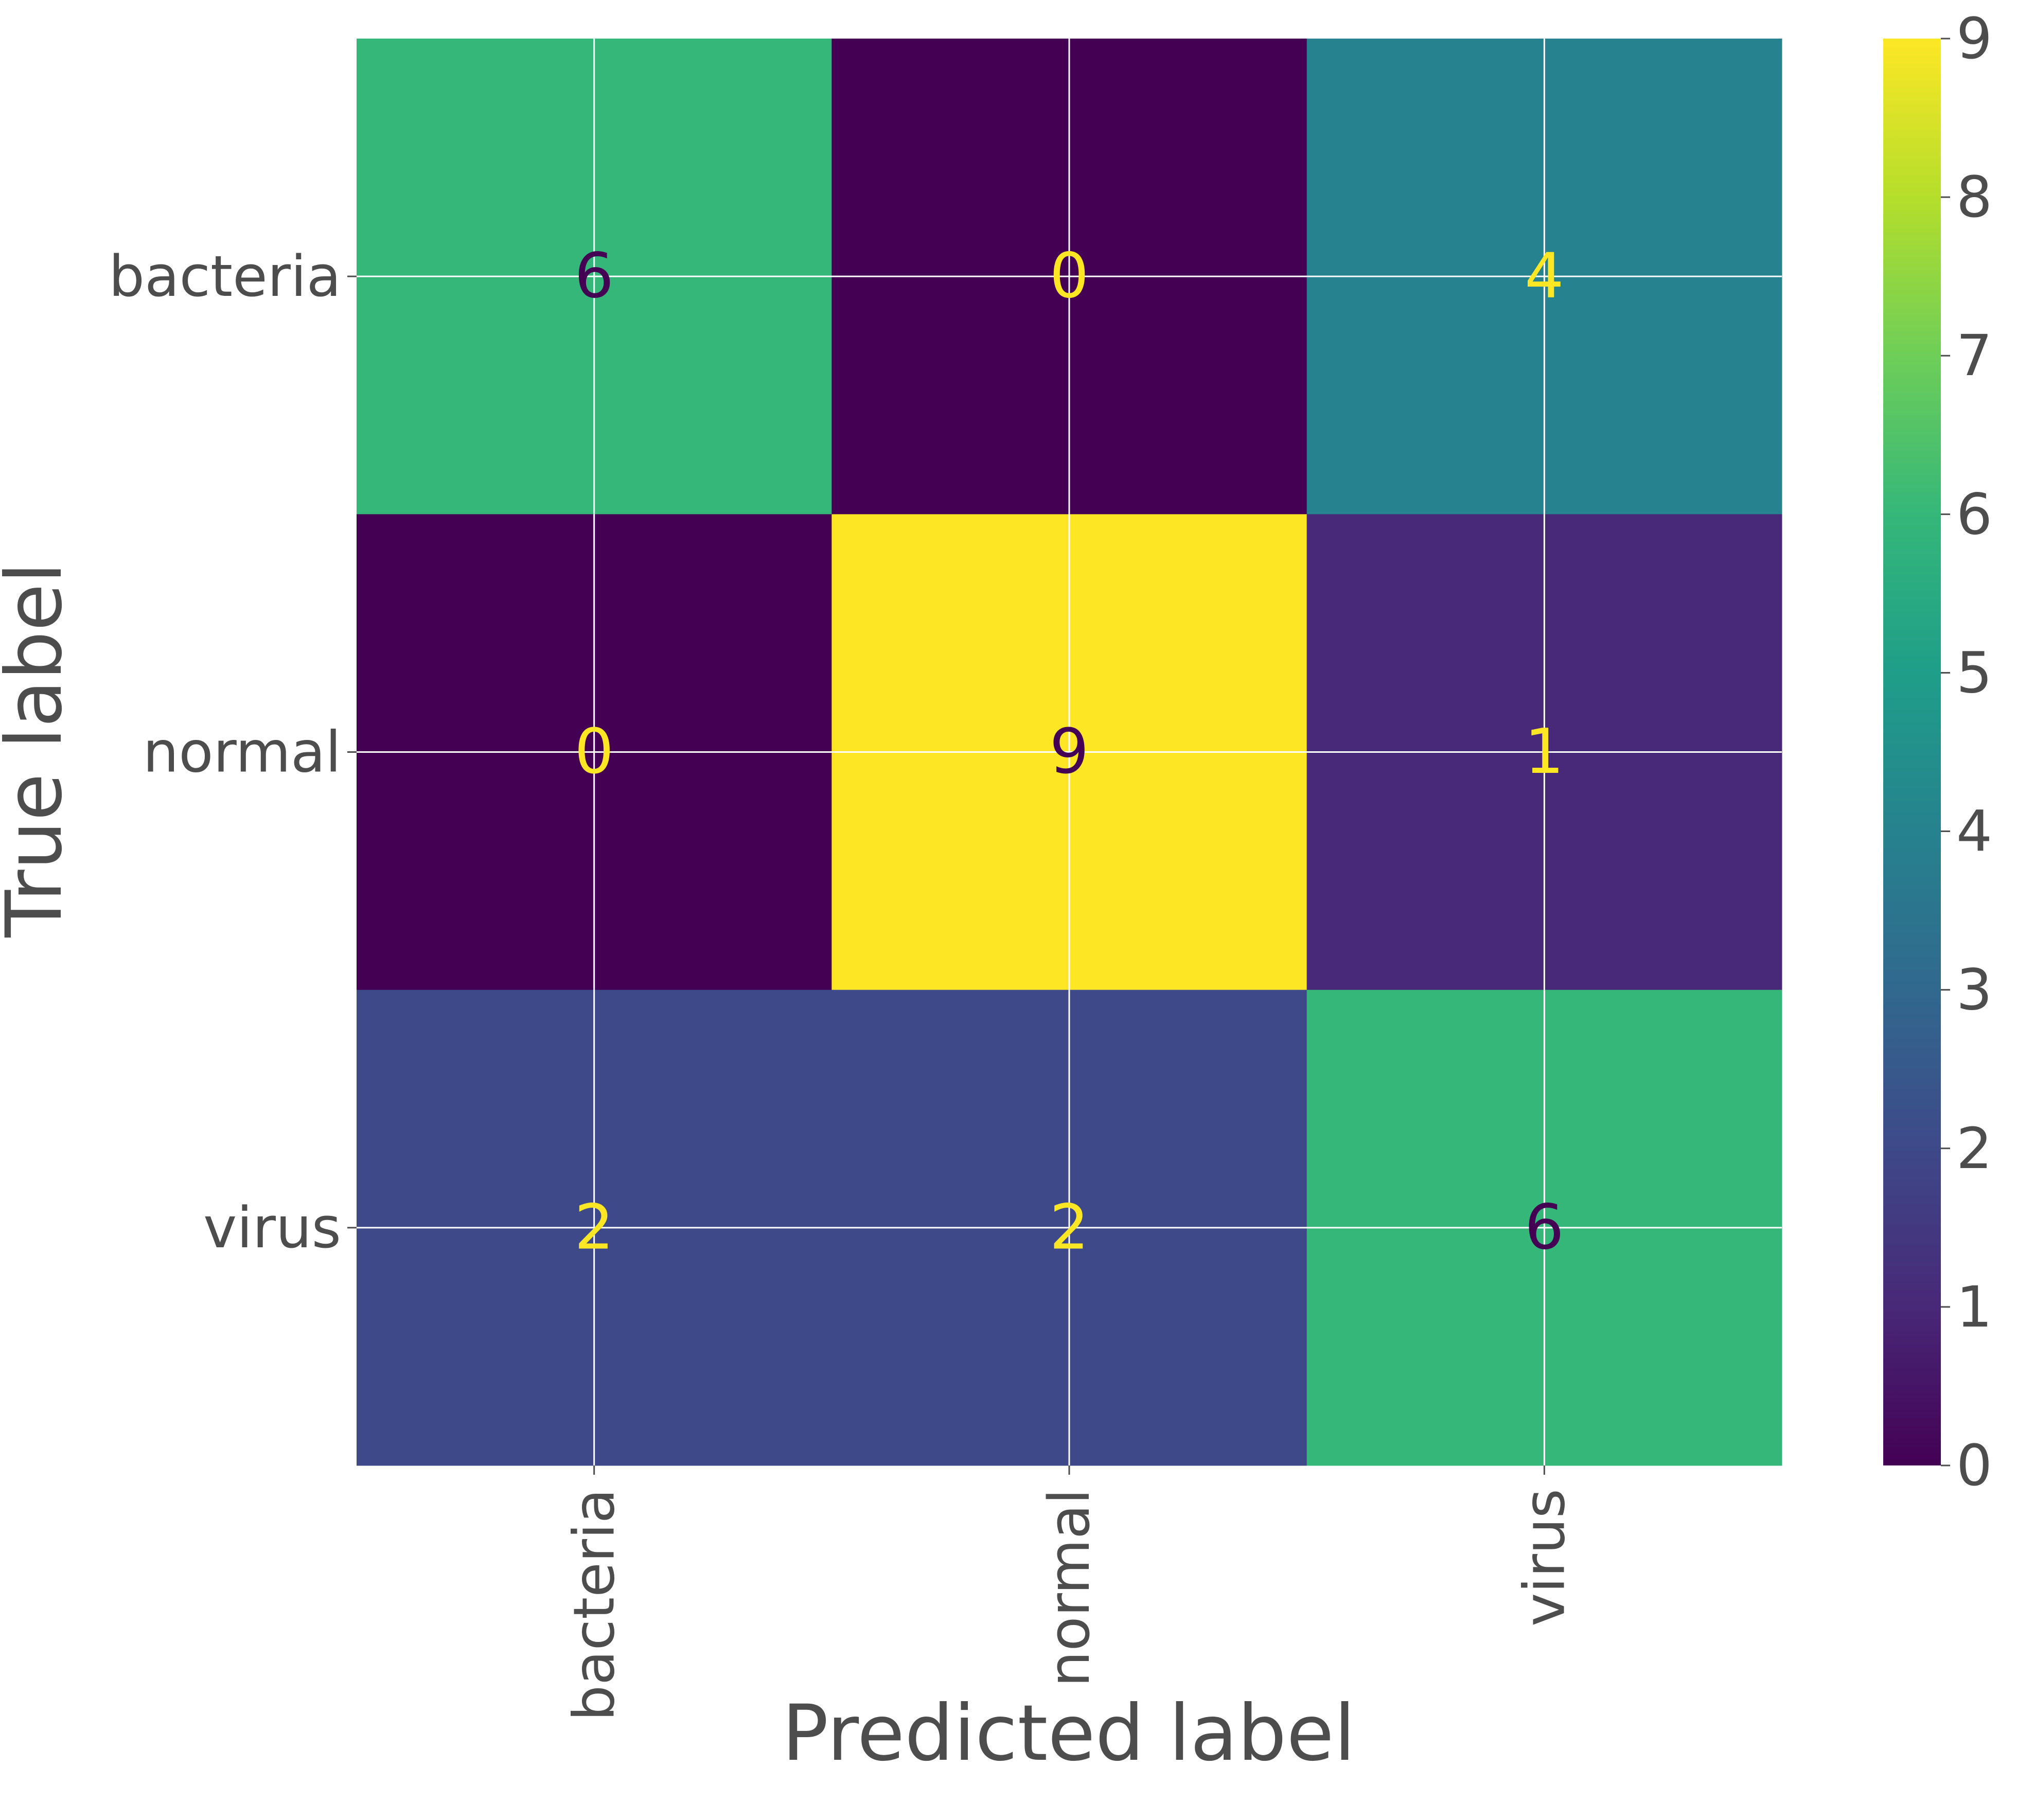 The image size is (2017, 1820). I want to click on colorbar, so click(1912, 752).